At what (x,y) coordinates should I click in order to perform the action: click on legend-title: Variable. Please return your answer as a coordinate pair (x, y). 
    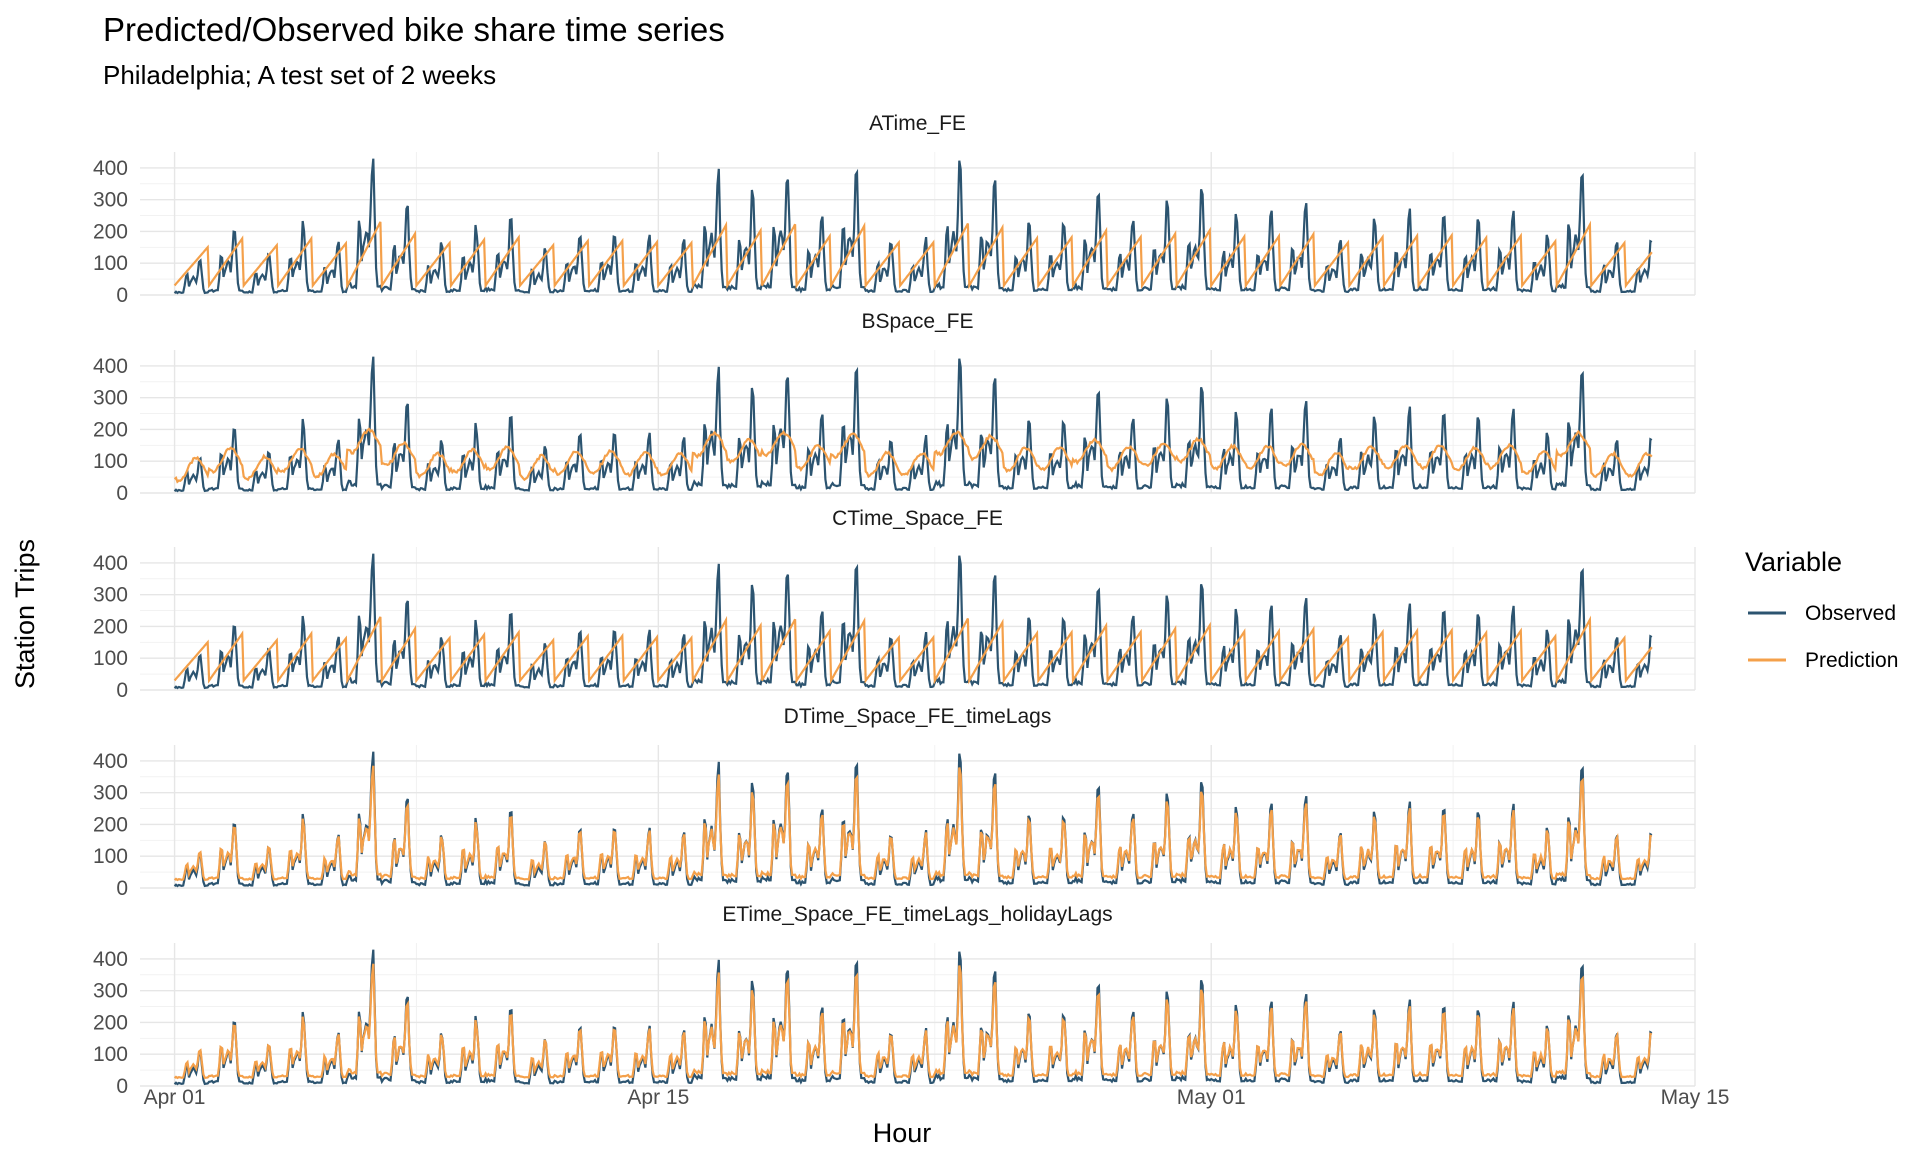
    Looking at the image, I should click on (1793, 562).